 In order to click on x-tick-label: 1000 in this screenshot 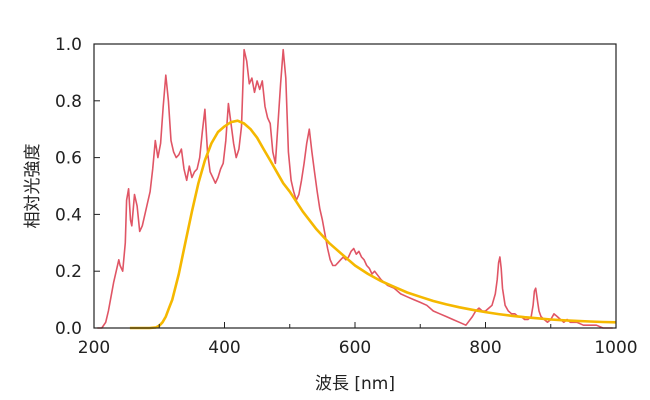, I will do `click(615, 348)`.